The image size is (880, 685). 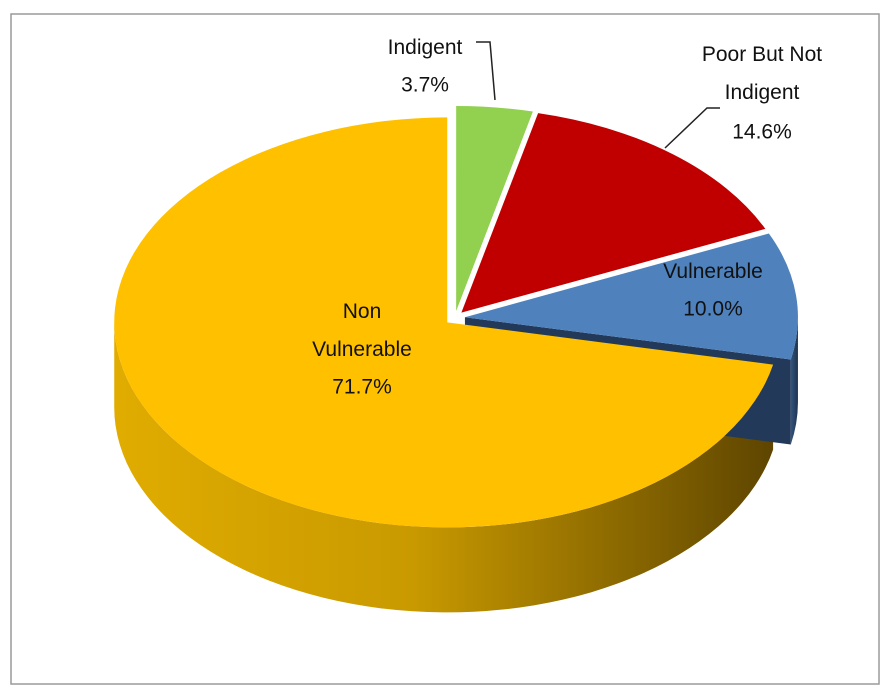 I want to click on value-label: 3.7%, so click(x=425, y=85).